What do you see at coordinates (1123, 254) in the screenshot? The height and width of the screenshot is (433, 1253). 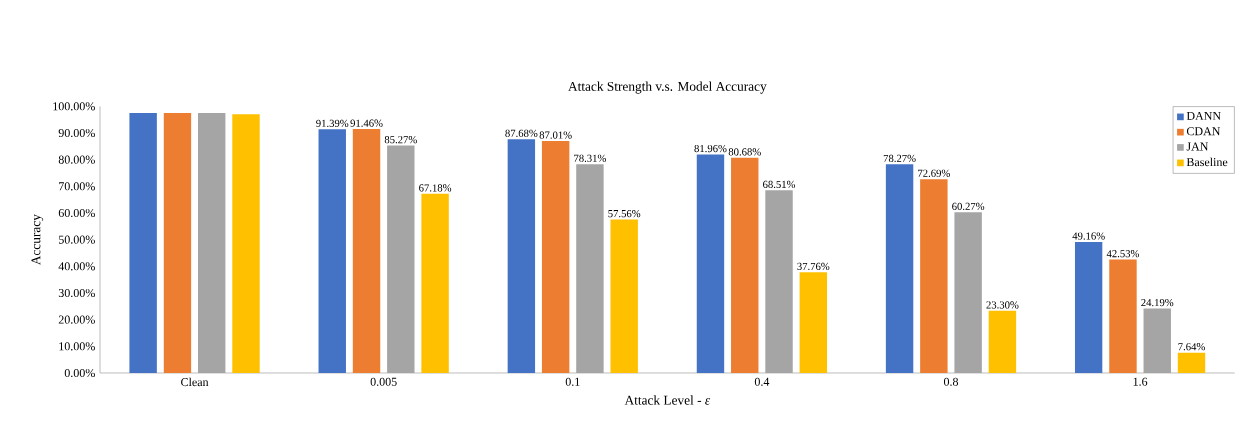 I see `data-label: 42.53%` at bounding box center [1123, 254].